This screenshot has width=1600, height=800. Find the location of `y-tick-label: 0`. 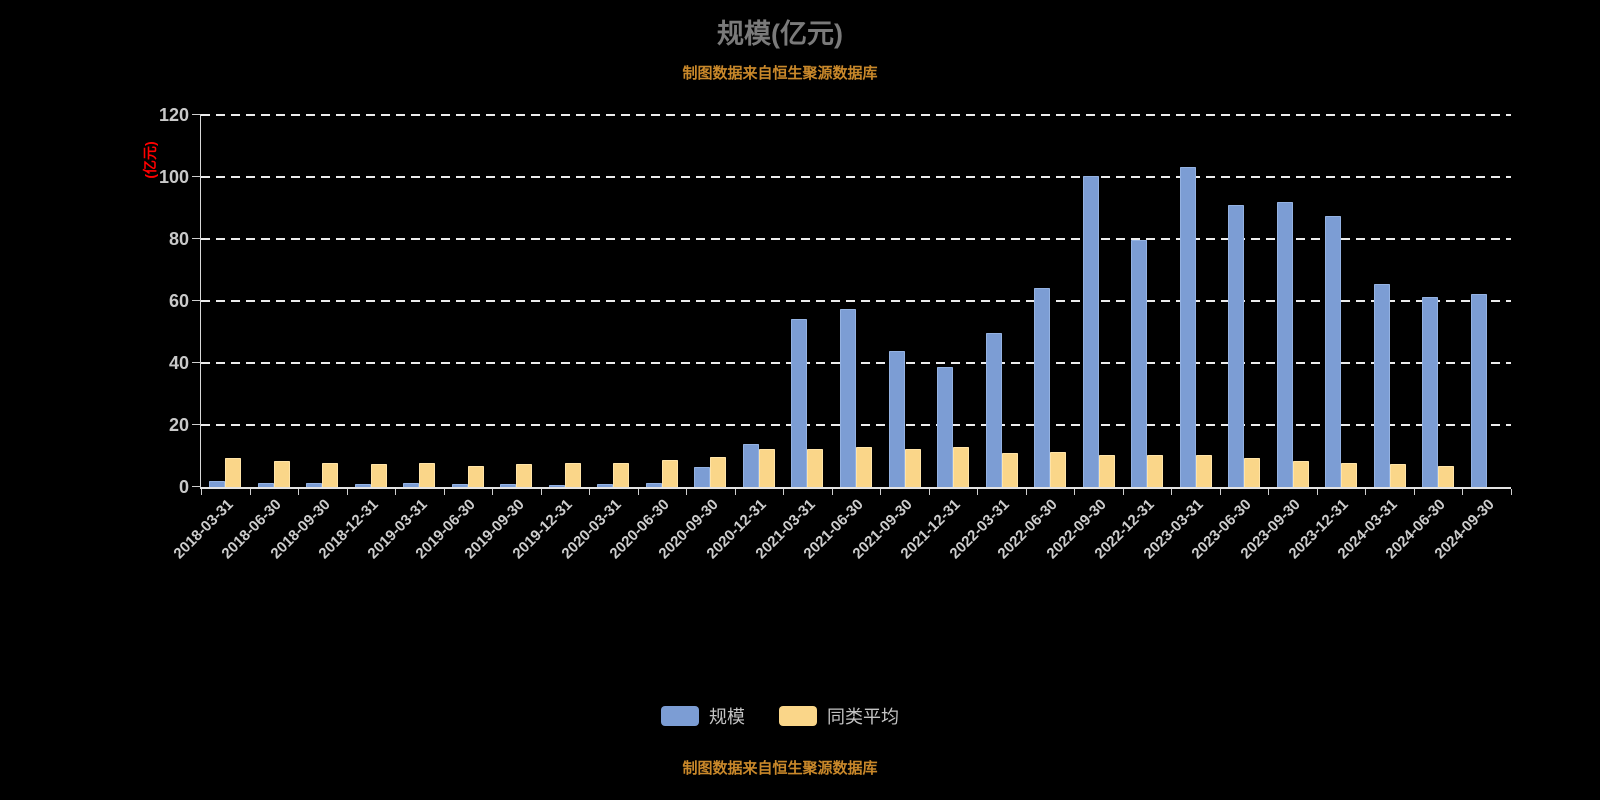

y-tick-label: 0 is located at coordinates (183, 487).